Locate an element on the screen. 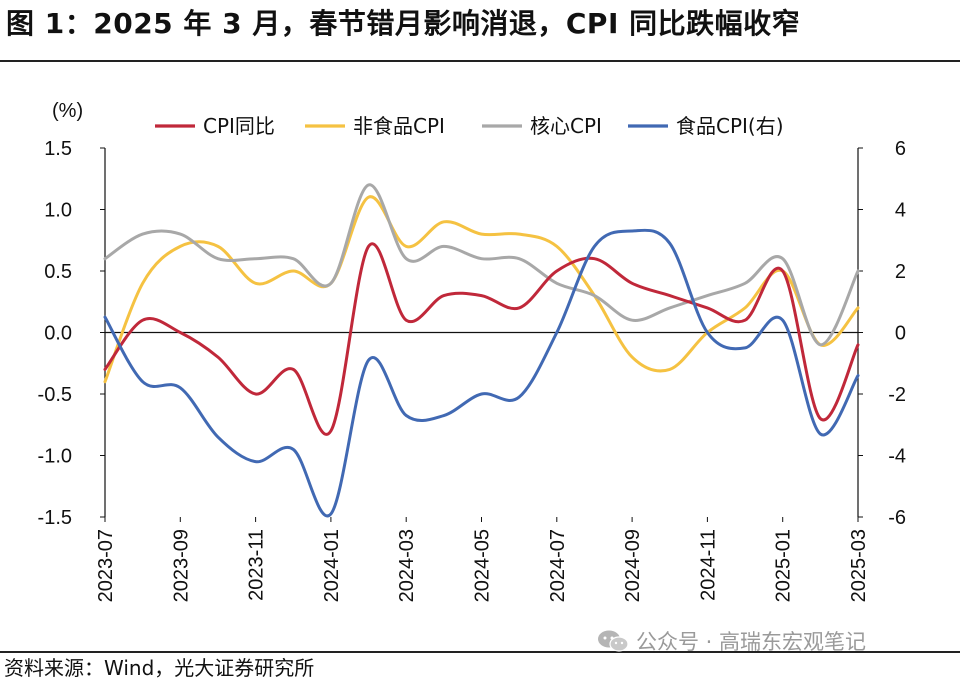 The image size is (960, 682). legend-layer: CPI同比 非食品CPI 核心CPI 食品CPI(右) is located at coordinates (469, 126).